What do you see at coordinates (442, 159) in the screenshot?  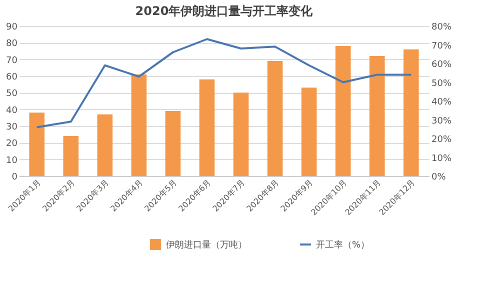 I see `y2-tick-label: 10%` at bounding box center [442, 159].